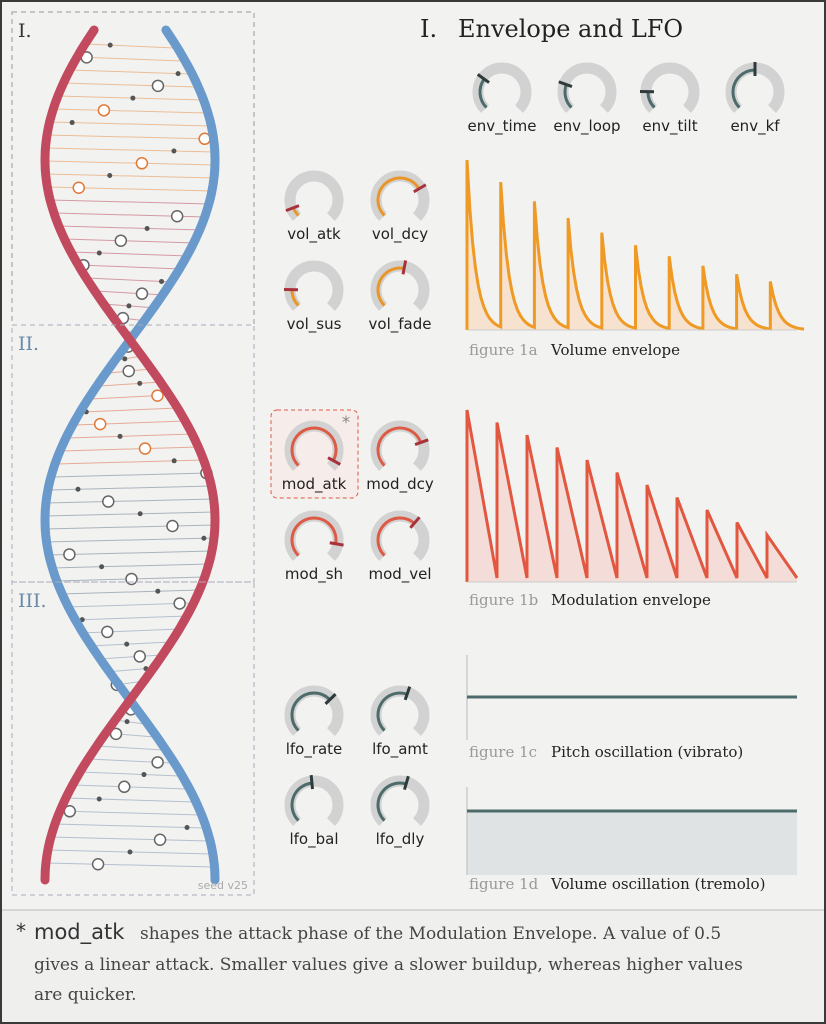  Describe the element at coordinates (133, 453) in the screenshot. I see `panel-box` at that location.